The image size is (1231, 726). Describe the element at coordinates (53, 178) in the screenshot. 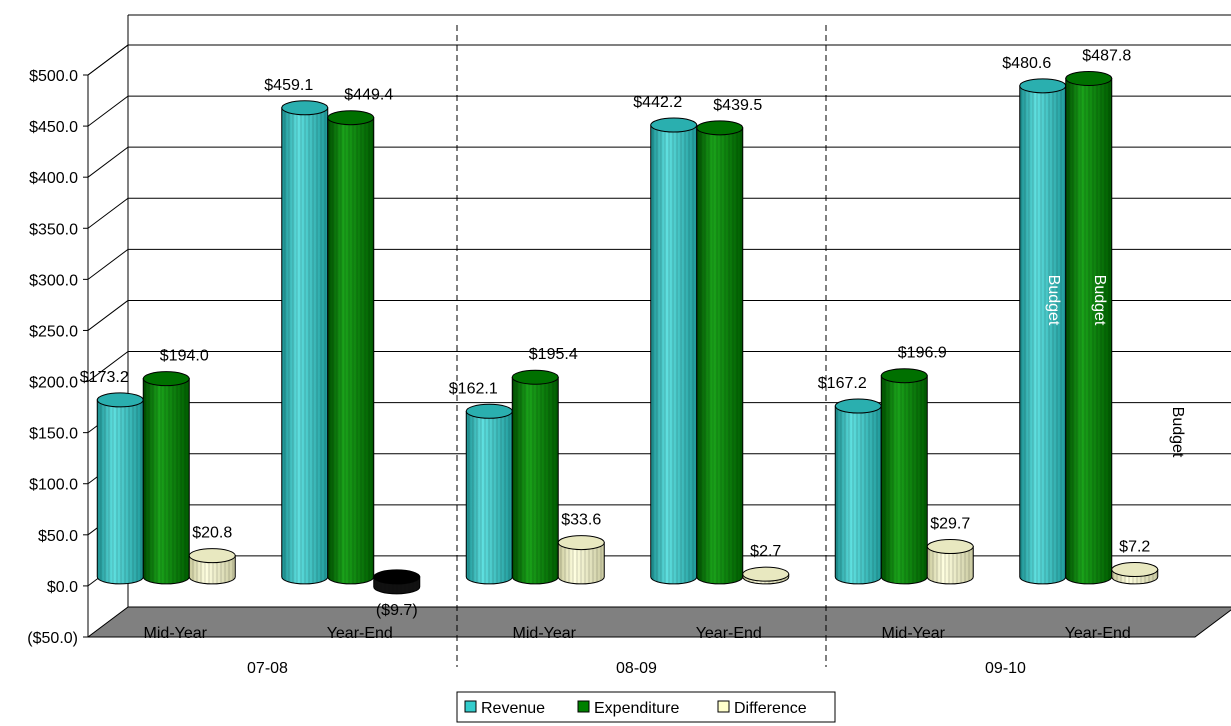

I see `y-tick-label: $400.0` at that location.